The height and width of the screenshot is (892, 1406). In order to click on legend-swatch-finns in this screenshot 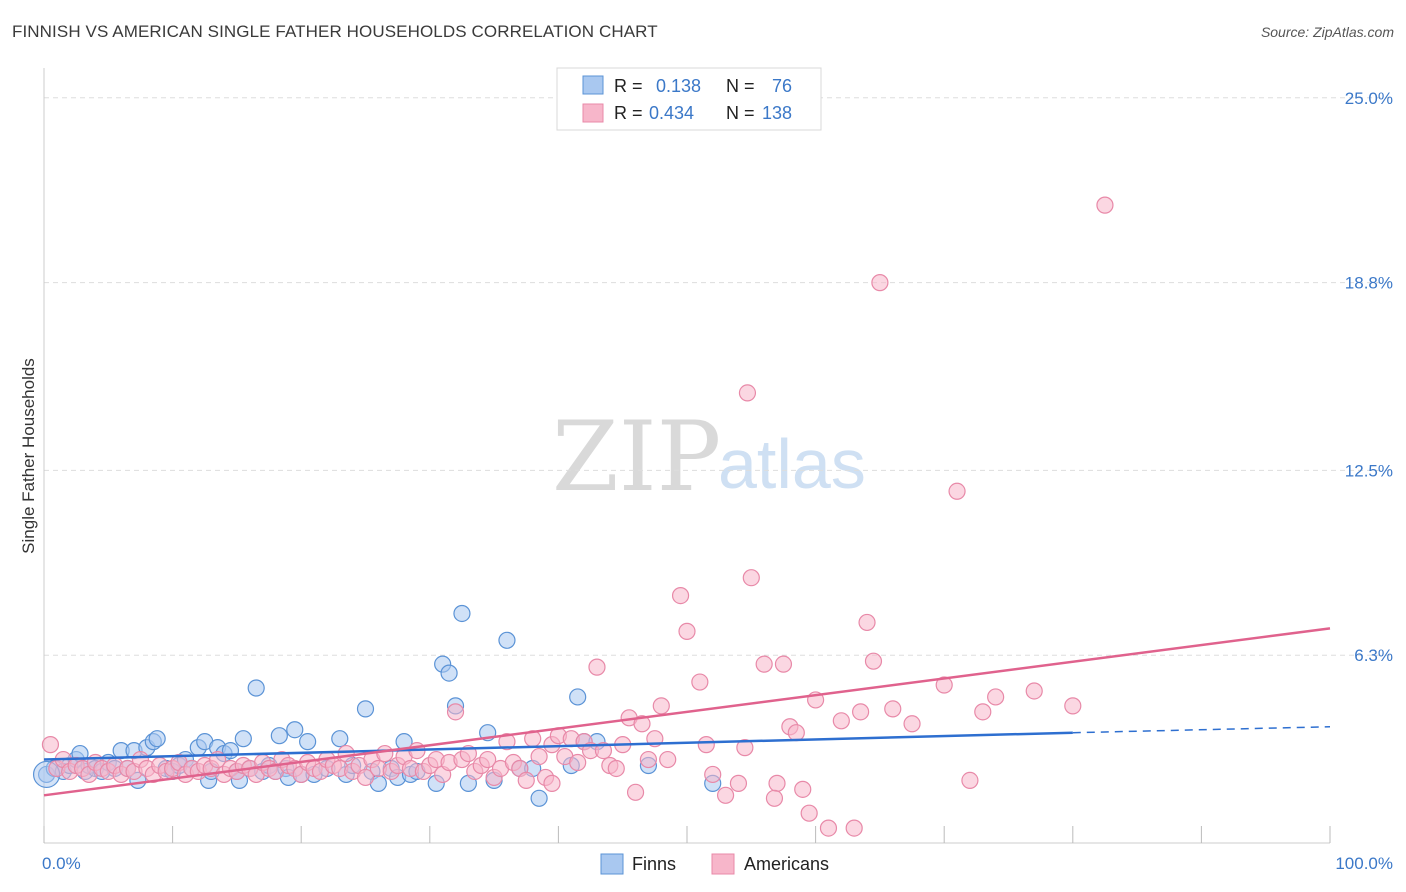, I will do `click(593, 85)`.